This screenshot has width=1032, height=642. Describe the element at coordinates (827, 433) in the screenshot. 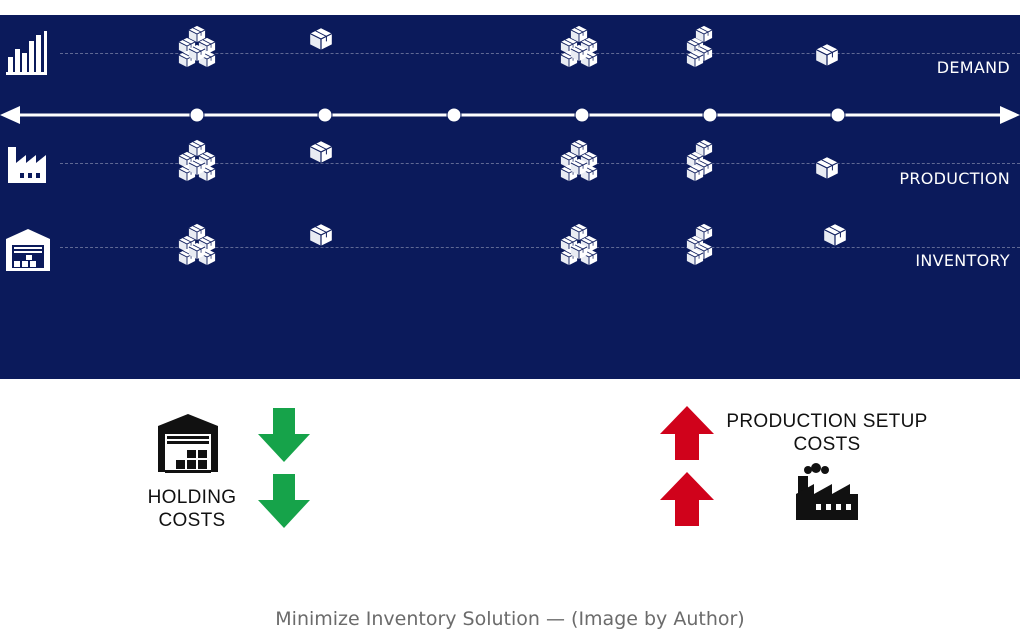

I see `production-setup-costs-label: PRODUCTION SETUP COSTS` at that location.